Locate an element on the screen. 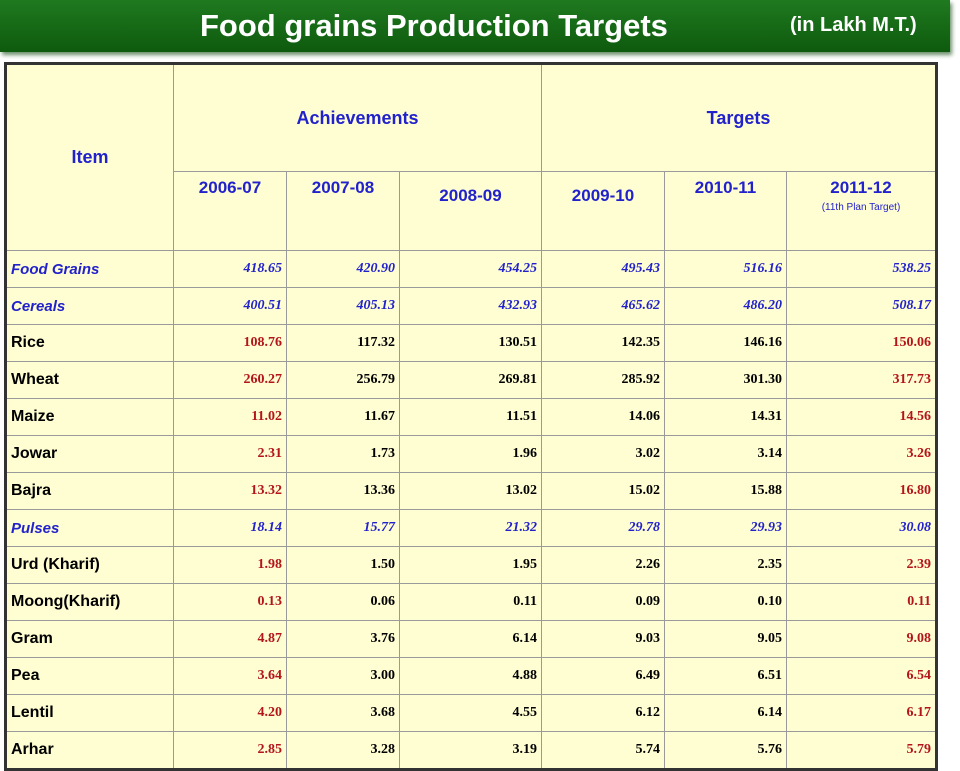  value-cell: 3.68 is located at coordinates (343, 713).